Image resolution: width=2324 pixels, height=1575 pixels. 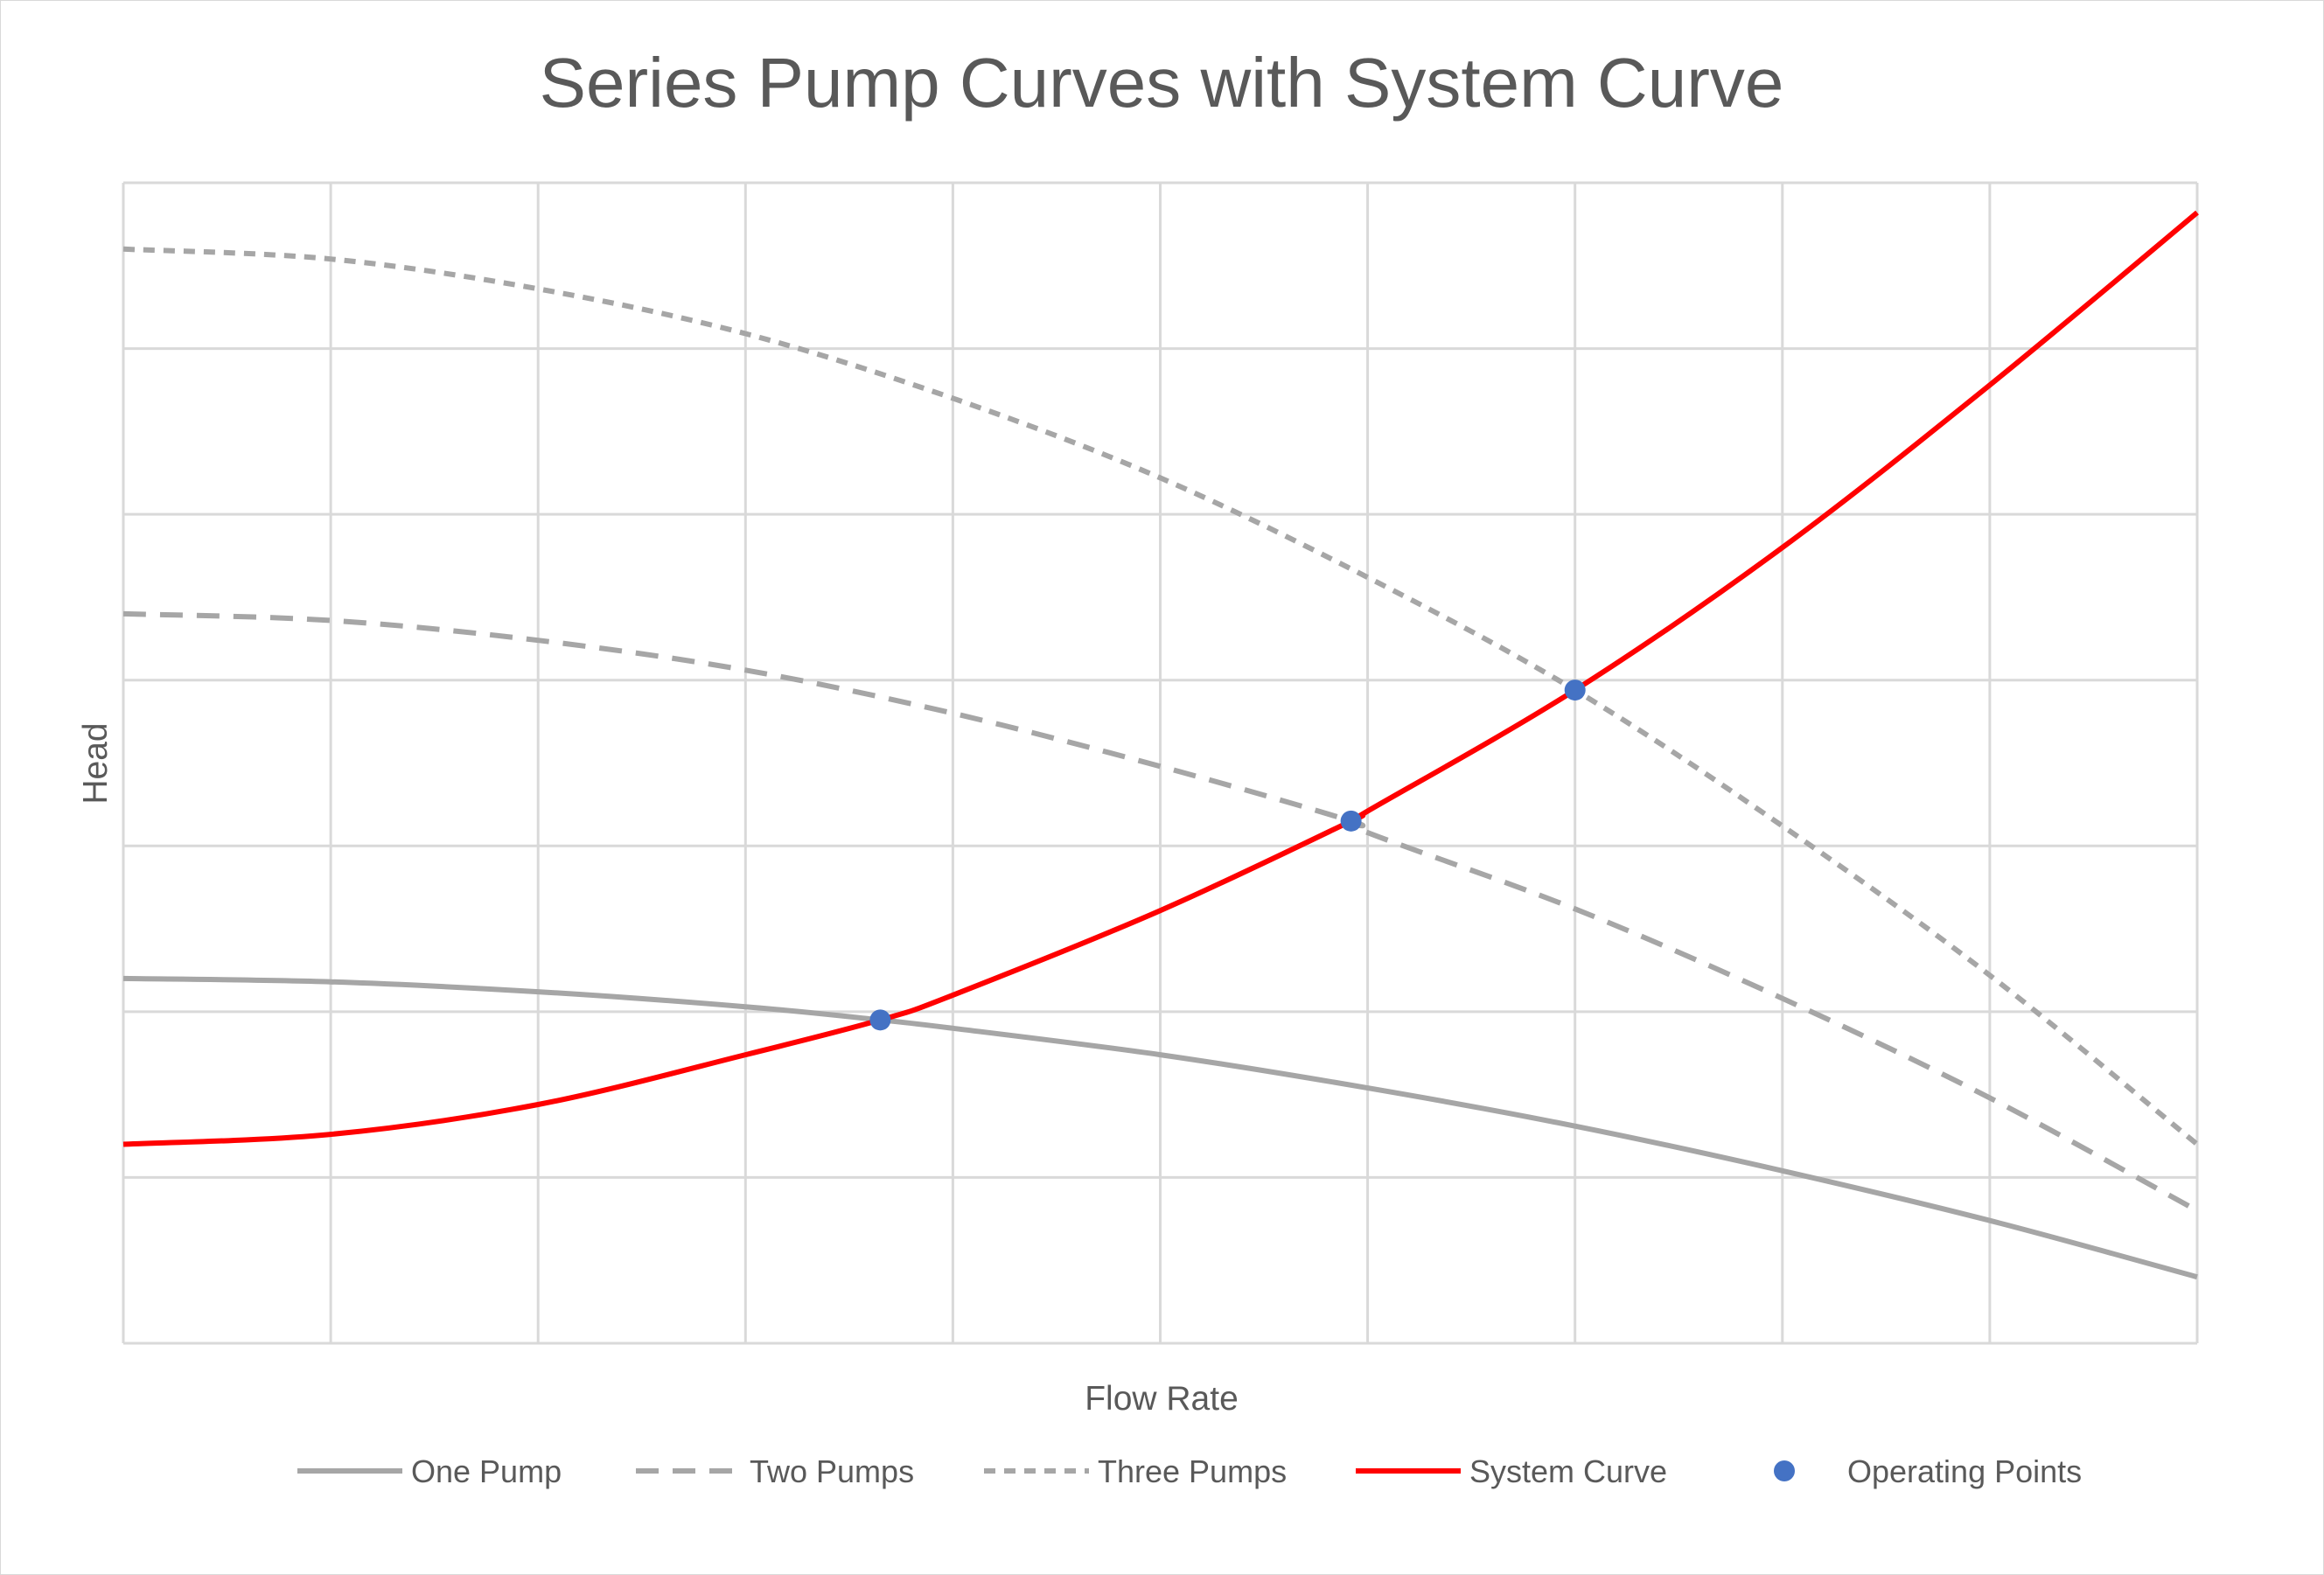 I want to click on chart-title: Series Pump Curves with System Curve, so click(x=1162, y=83).